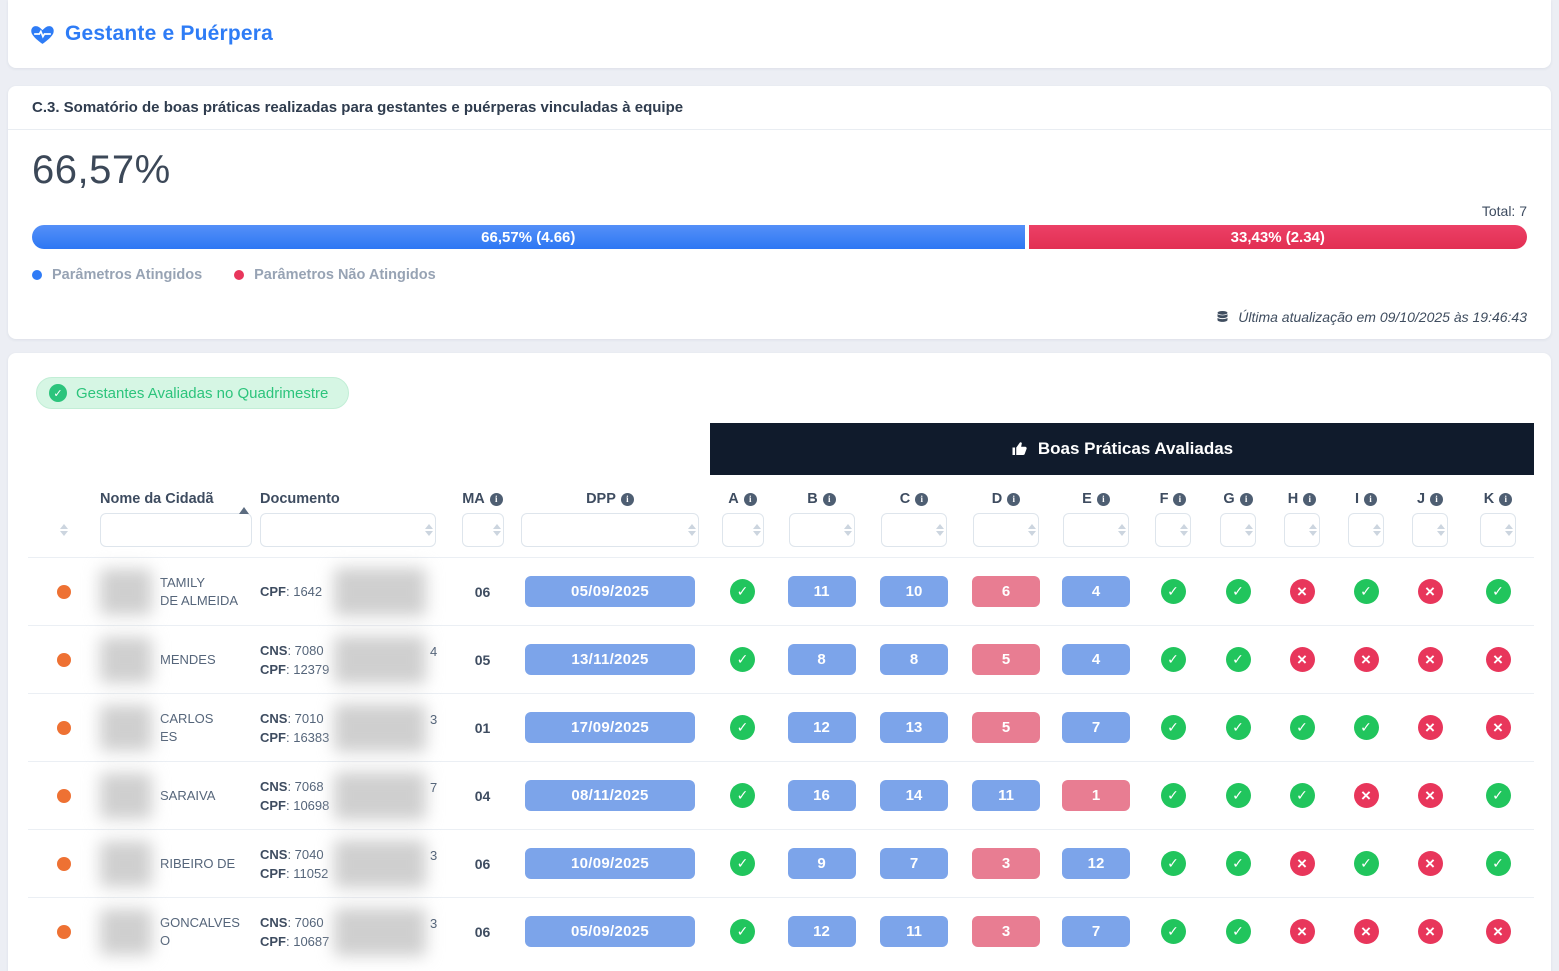  What do you see at coordinates (742, 591) in the screenshot?
I see `practice-cell-a: ✓` at bounding box center [742, 591].